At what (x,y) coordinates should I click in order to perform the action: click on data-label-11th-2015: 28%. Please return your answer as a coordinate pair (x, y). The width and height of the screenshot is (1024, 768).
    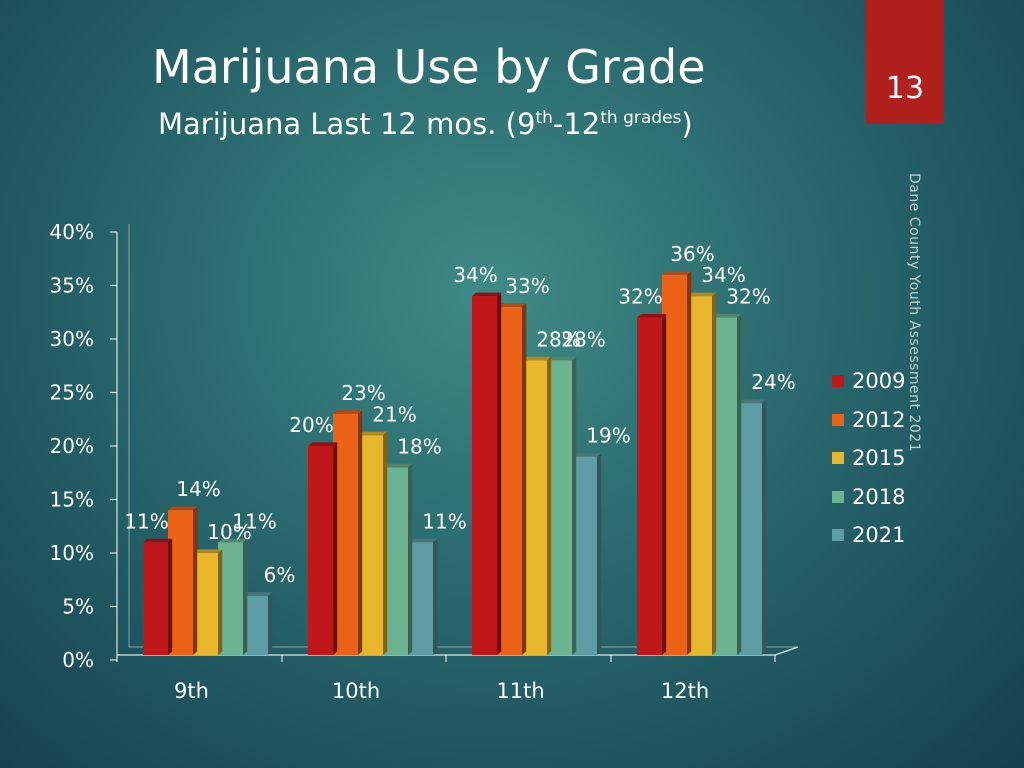
    Looking at the image, I should click on (558, 339).